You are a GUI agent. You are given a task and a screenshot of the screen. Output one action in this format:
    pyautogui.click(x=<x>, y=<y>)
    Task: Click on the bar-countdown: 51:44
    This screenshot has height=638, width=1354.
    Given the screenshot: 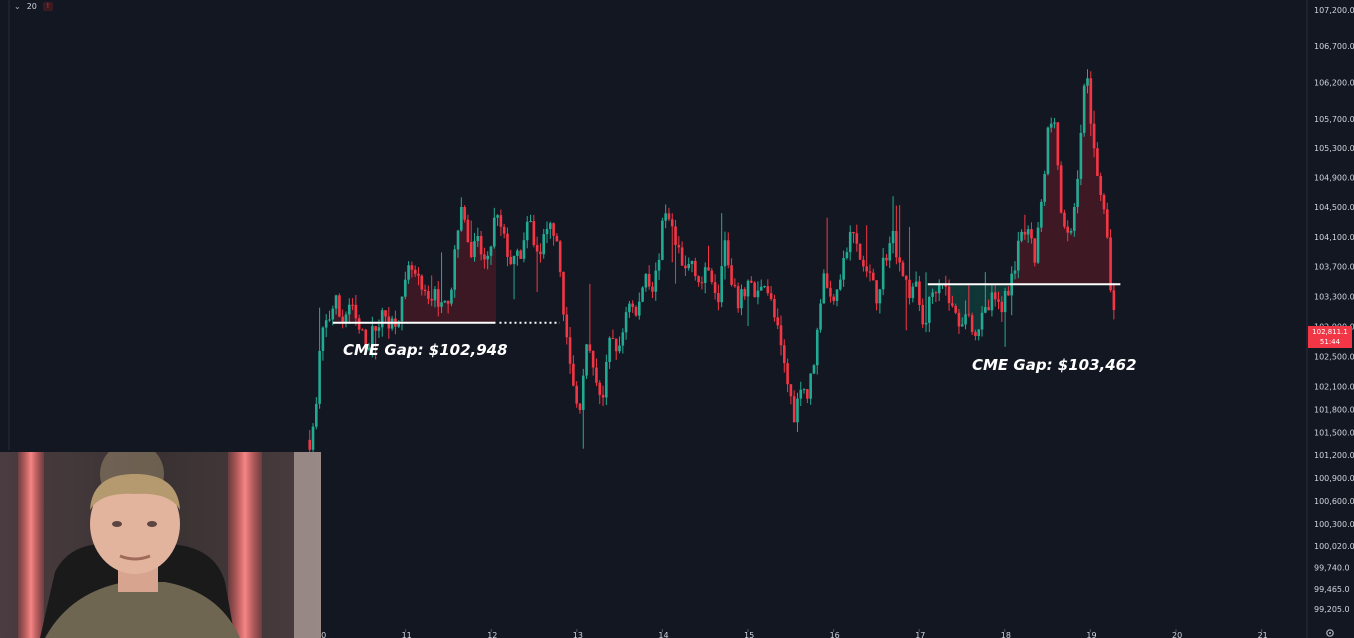 What is the action you would take?
    pyautogui.click(x=1330, y=342)
    